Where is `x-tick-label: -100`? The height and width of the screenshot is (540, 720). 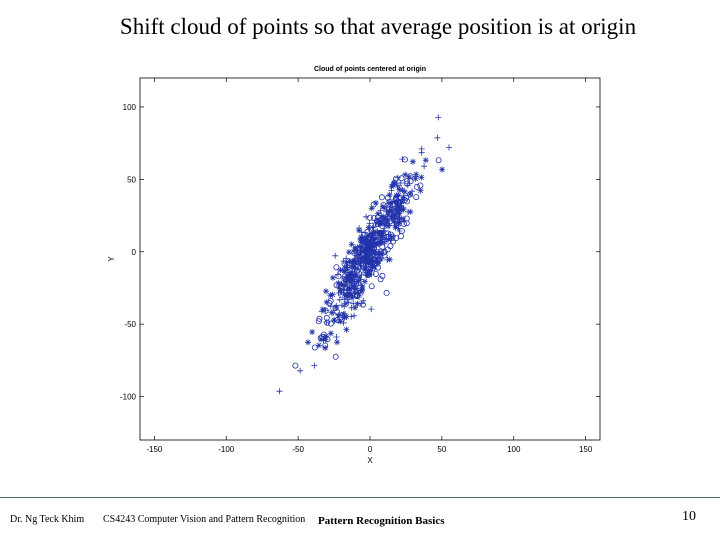 x-tick-label: -100 is located at coordinates (226, 449).